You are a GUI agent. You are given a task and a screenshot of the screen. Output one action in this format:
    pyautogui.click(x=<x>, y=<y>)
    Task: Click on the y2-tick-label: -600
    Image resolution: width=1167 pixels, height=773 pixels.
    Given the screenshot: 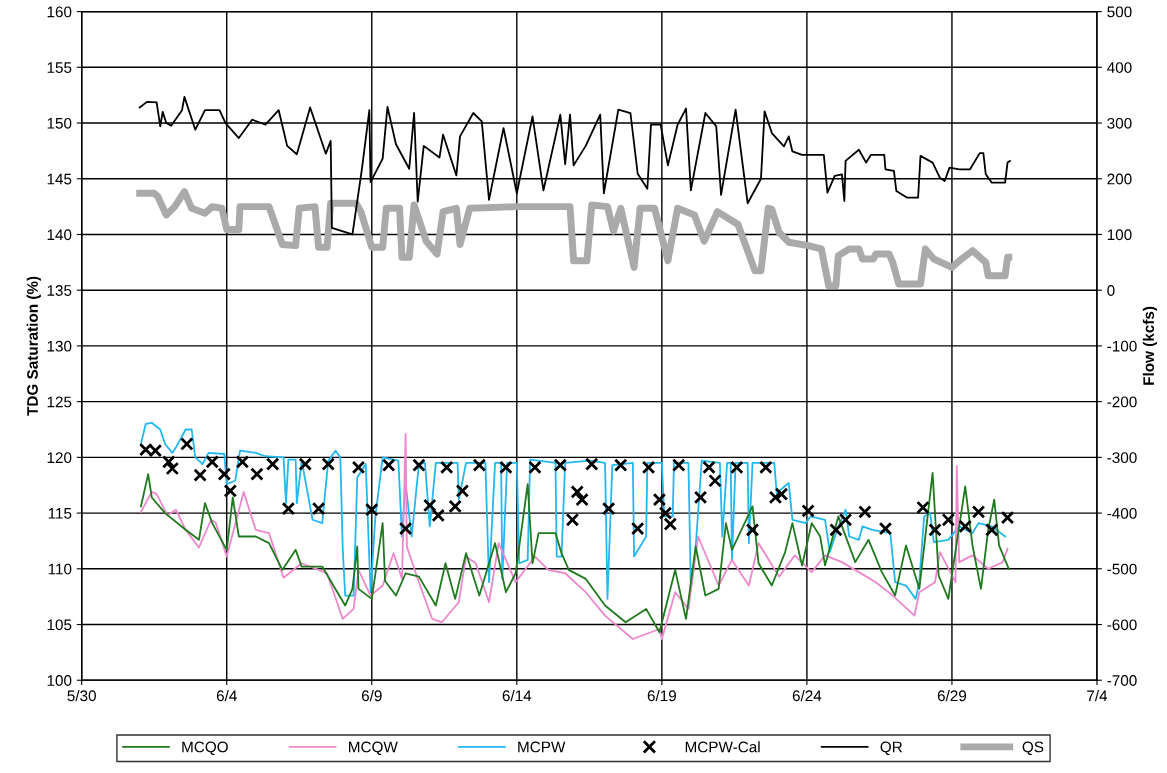 What is the action you would take?
    pyautogui.click(x=1122, y=625)
    